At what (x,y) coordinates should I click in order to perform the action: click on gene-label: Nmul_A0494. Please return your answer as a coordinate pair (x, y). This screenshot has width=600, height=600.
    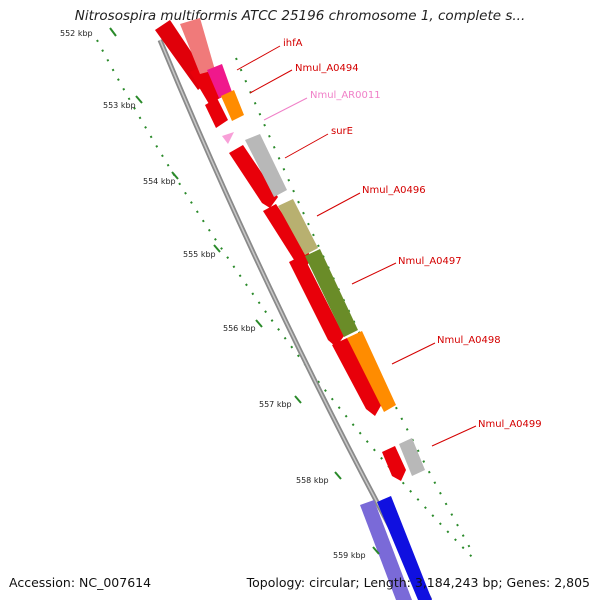
    Looking at the image, I should click on (327, 68).